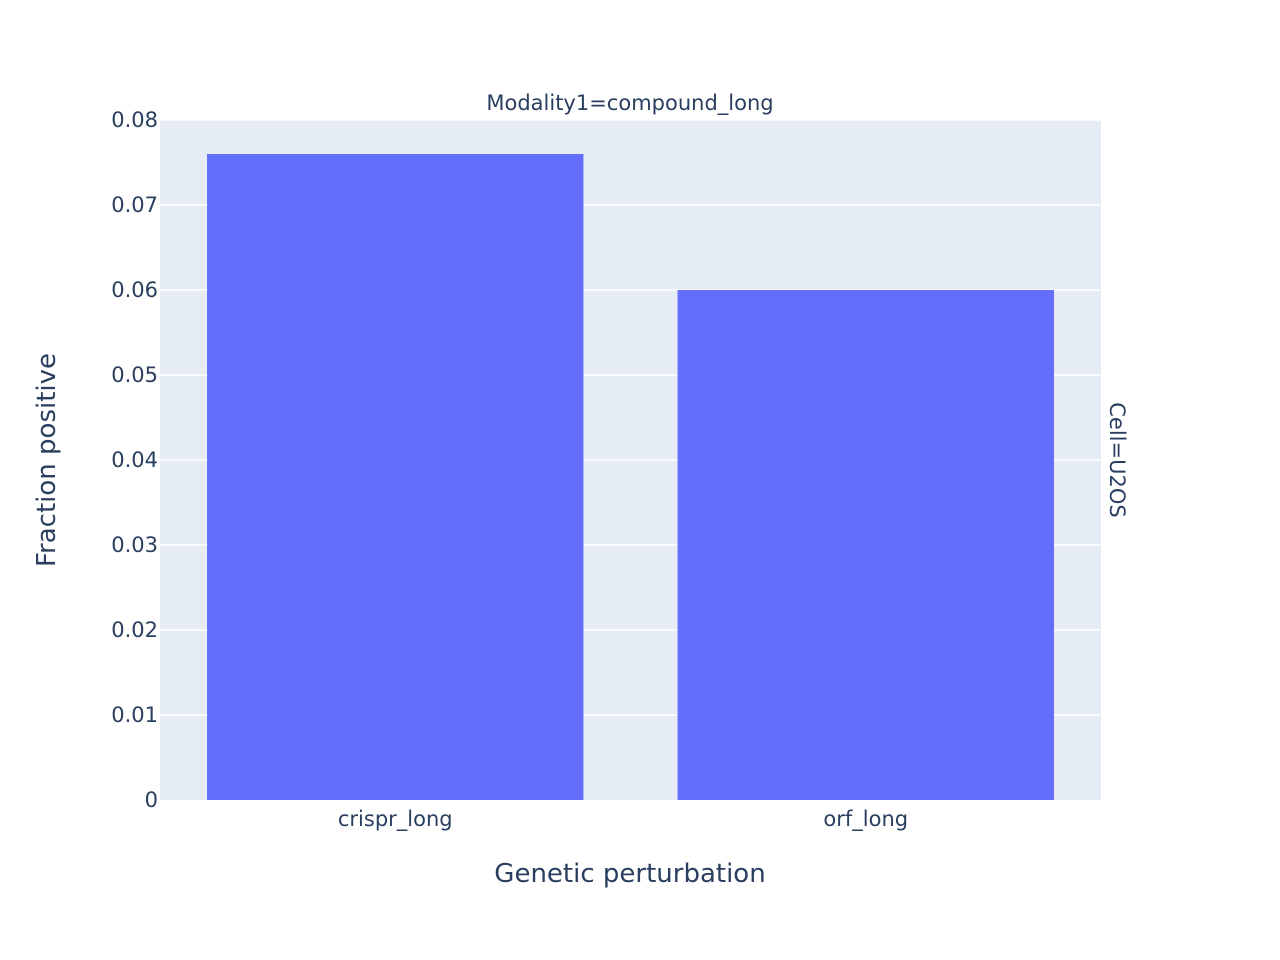 This screenshot has height=960, width=1280. I want to click on y-tick-label: 0.01, so click(134, 715).